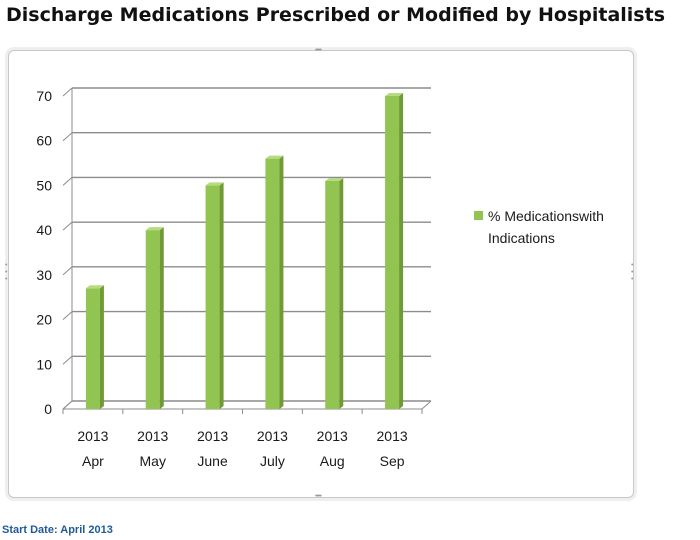  Describe the element at coordinates (318, 496) in the screenshot. I see `resize-handle-bottom-icon: ••••` at that location.